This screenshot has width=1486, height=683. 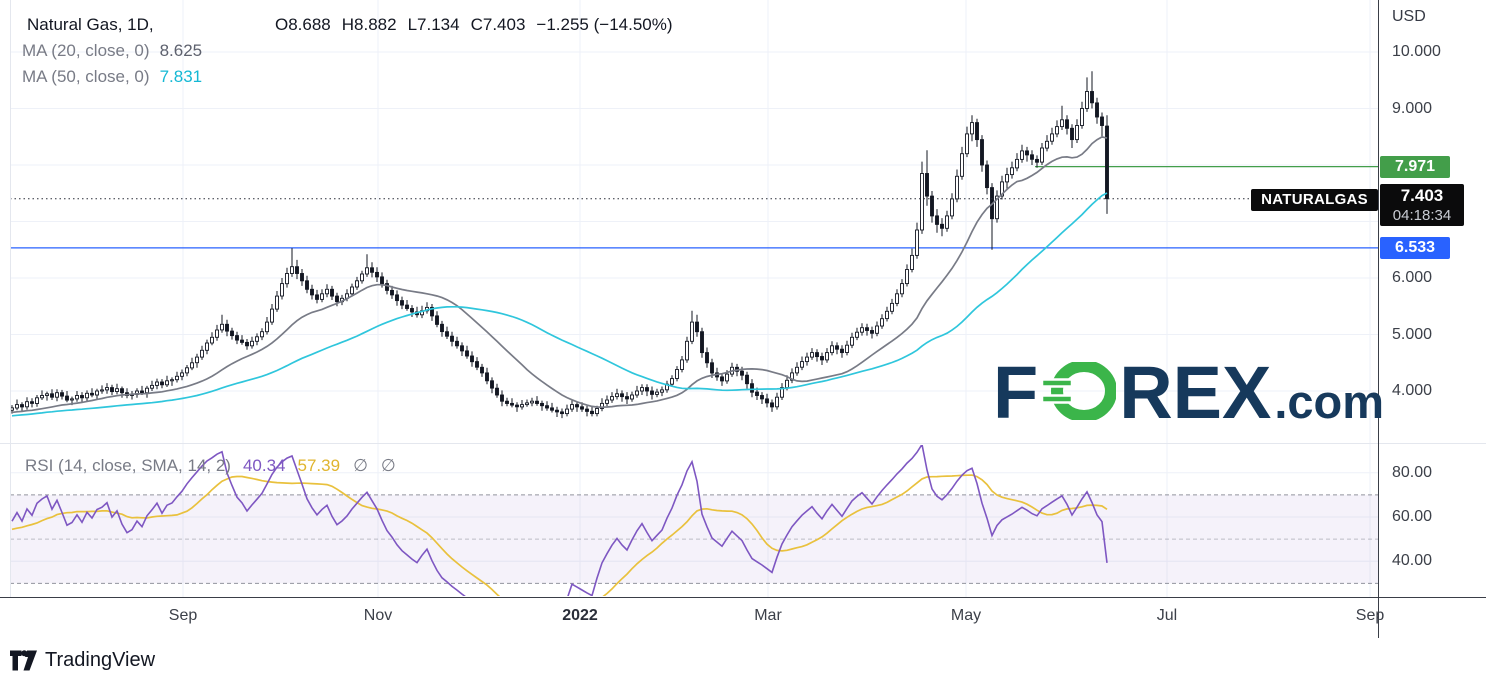 What do you see at coordinates (1415, 248) in the screenshot?
I see `support-price-label: 6.533` at bounding box center [1415, 248].